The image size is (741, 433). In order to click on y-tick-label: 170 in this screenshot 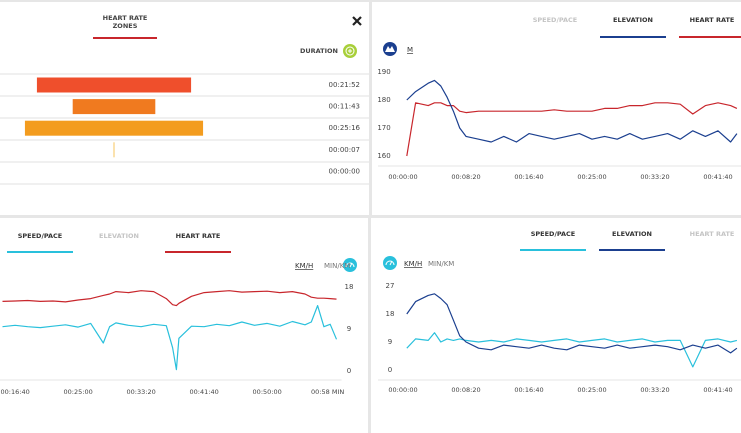, I will do `click(383, 128)`.